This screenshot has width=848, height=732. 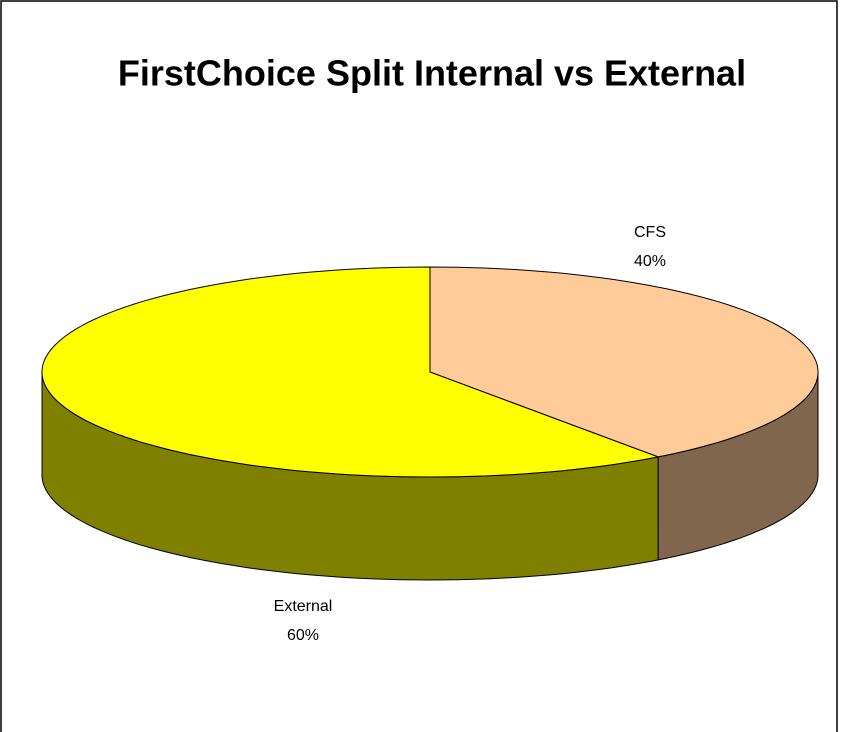 What do you see at coordinates (303, 606) in the screenshot?
I see `slice-category-label: External` at bounding box center [303, 606].